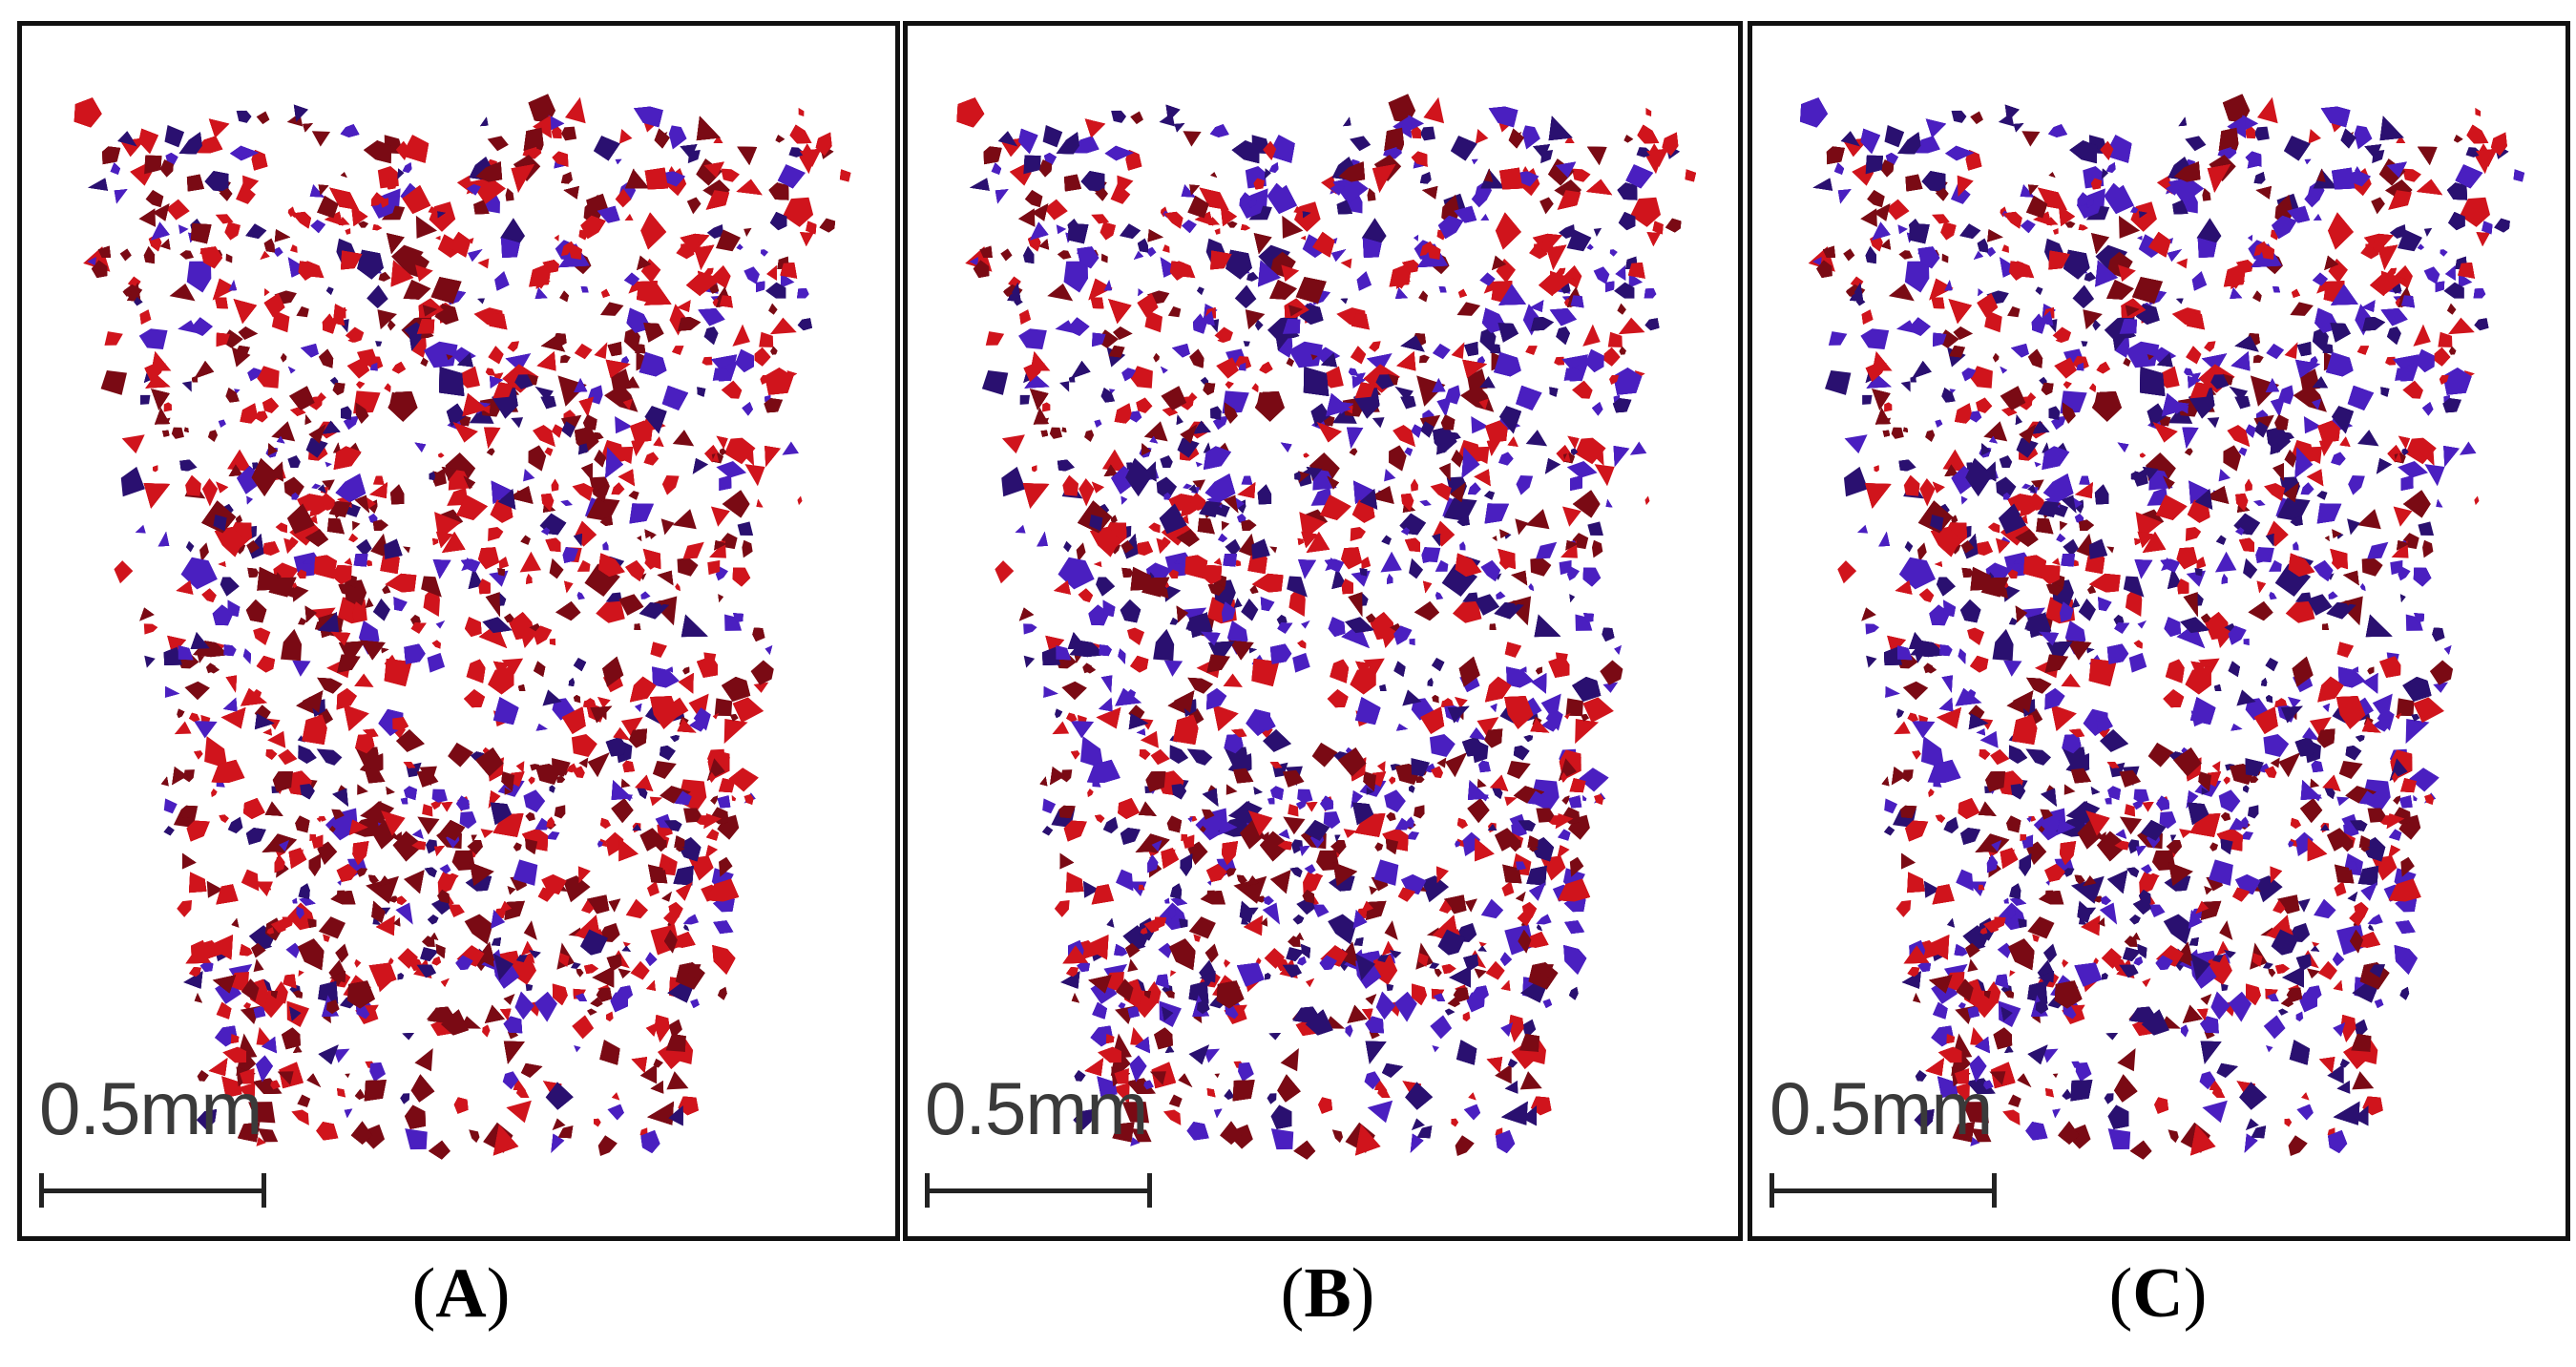  What do you see at coordinates (2158, 1293) in the screenshot?
I see `caption-c: (C)` at bounding box center [2158, 1293].